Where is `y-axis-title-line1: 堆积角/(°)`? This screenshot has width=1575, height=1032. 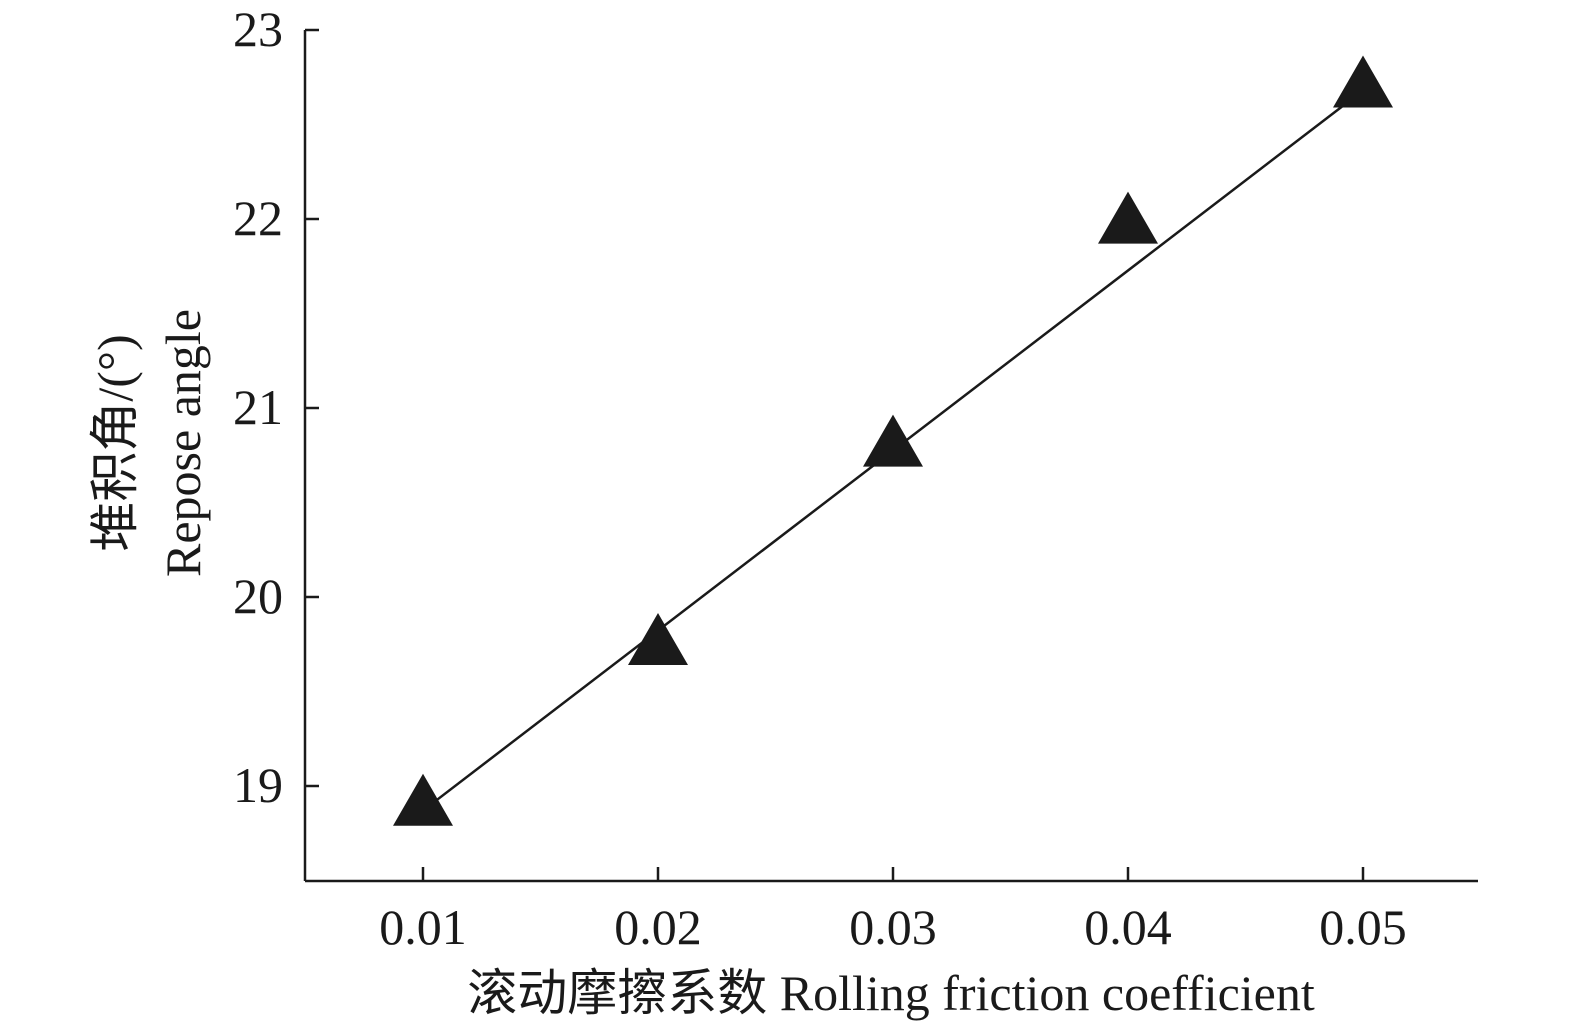
y-axis-title-line1: 堆积角/(°) is located at coordinates (115, 442).